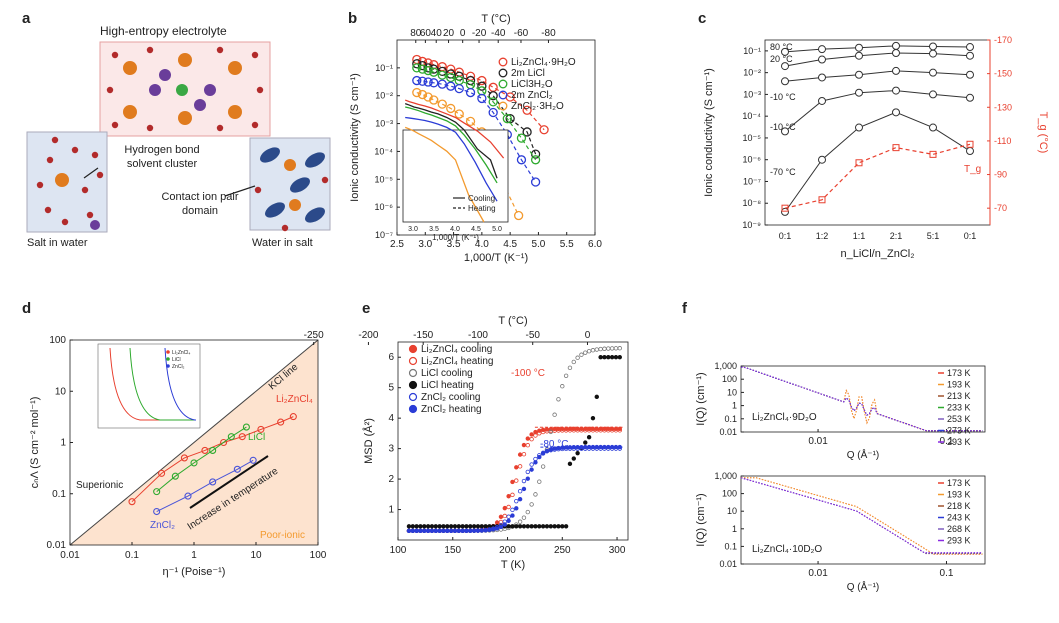 The image size is (1059, 623). What do you see at coordinates (314, 335) in the screenshot?
I see `top-tick-label-e: -250` at bounding box center [314, 335].